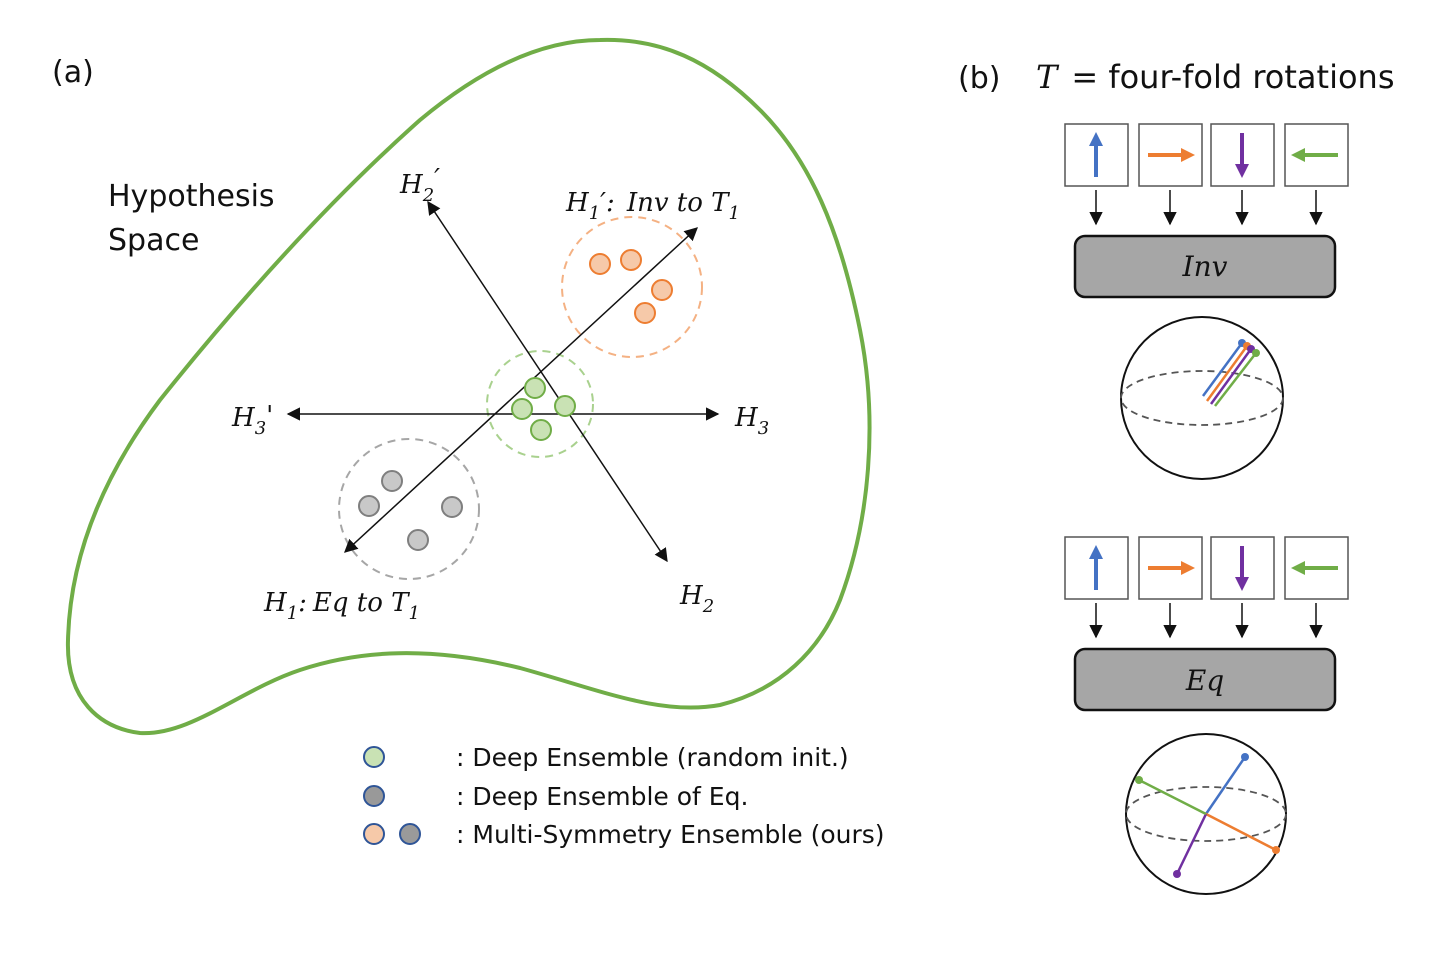  What do you see at coordinates (1235, 379) in the screenshot?
I see `inv-vector-green` at bounding box center [1235, 379].